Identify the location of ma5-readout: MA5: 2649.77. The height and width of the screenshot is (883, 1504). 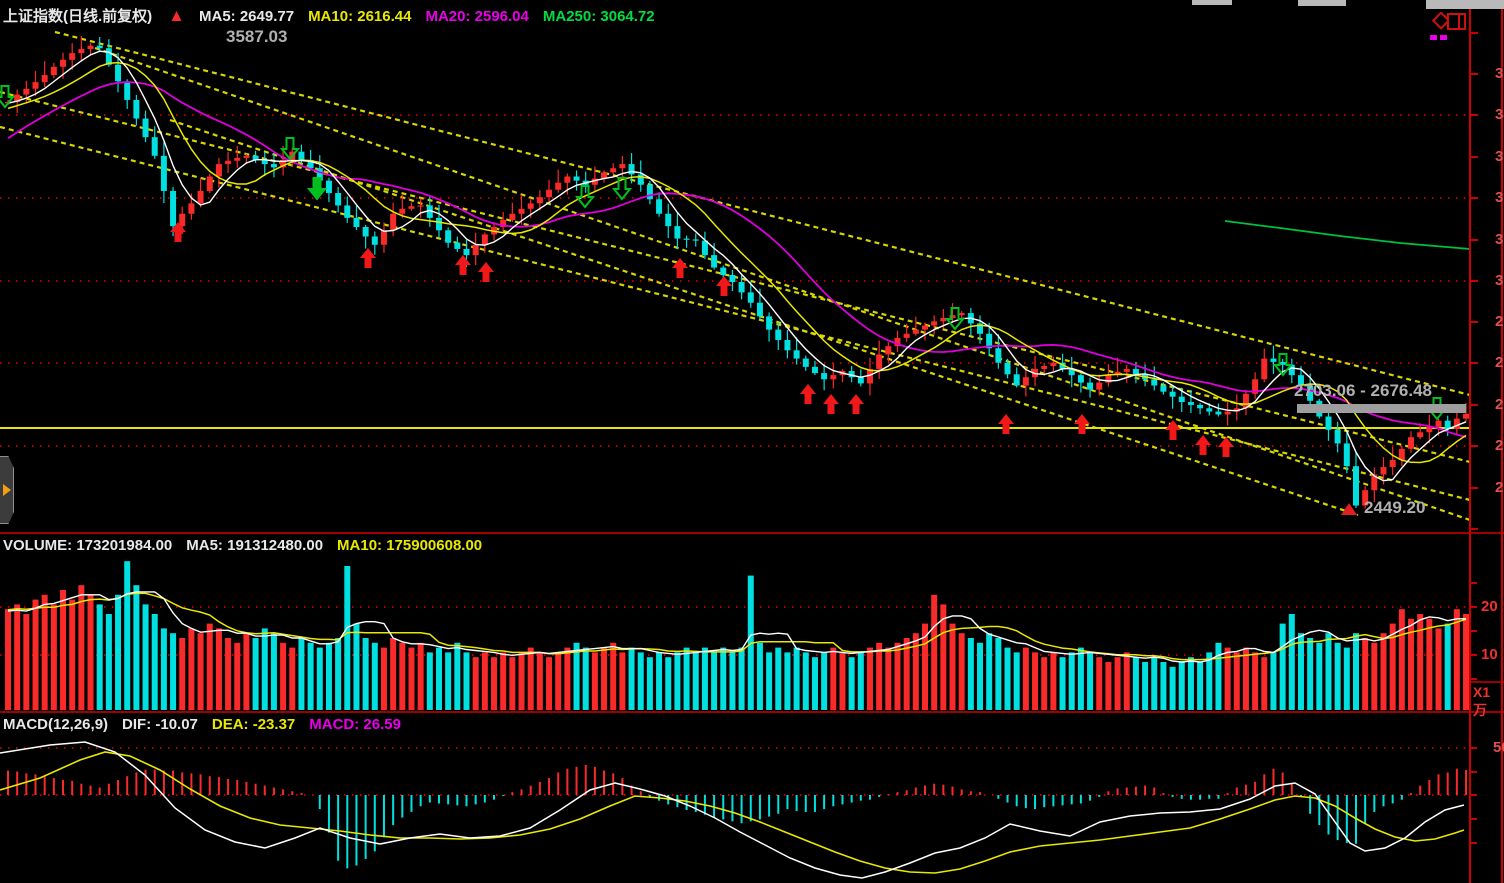
(247, 16).